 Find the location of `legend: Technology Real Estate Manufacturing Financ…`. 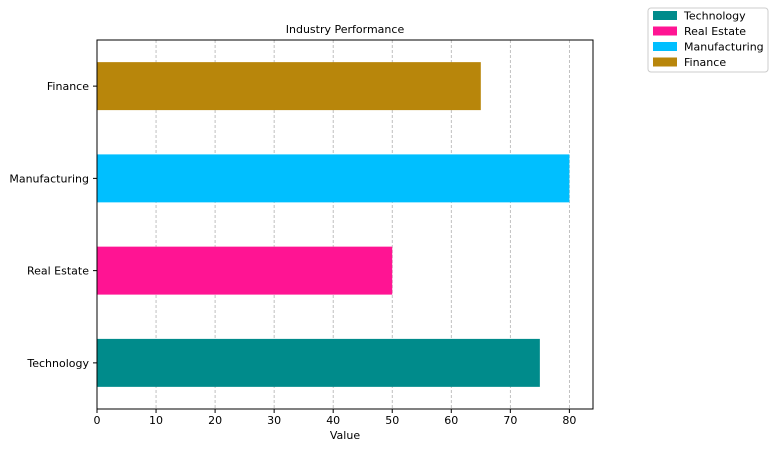

legend: Technology Real Estate Manufacturing Financ… is located at coordinates (708, 40).